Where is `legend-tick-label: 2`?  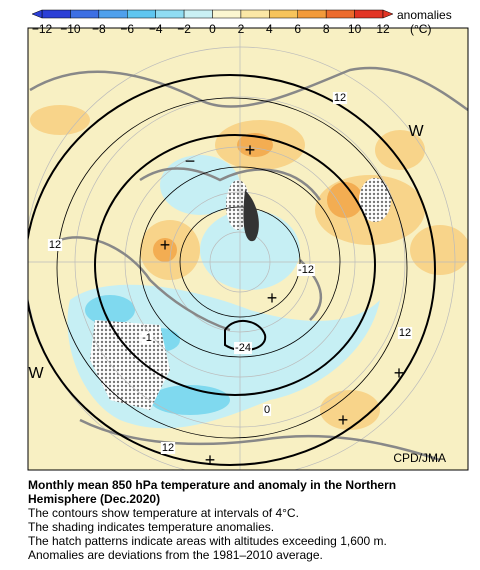
legend-tick-label: 2 is located at coordinates (241, 29).